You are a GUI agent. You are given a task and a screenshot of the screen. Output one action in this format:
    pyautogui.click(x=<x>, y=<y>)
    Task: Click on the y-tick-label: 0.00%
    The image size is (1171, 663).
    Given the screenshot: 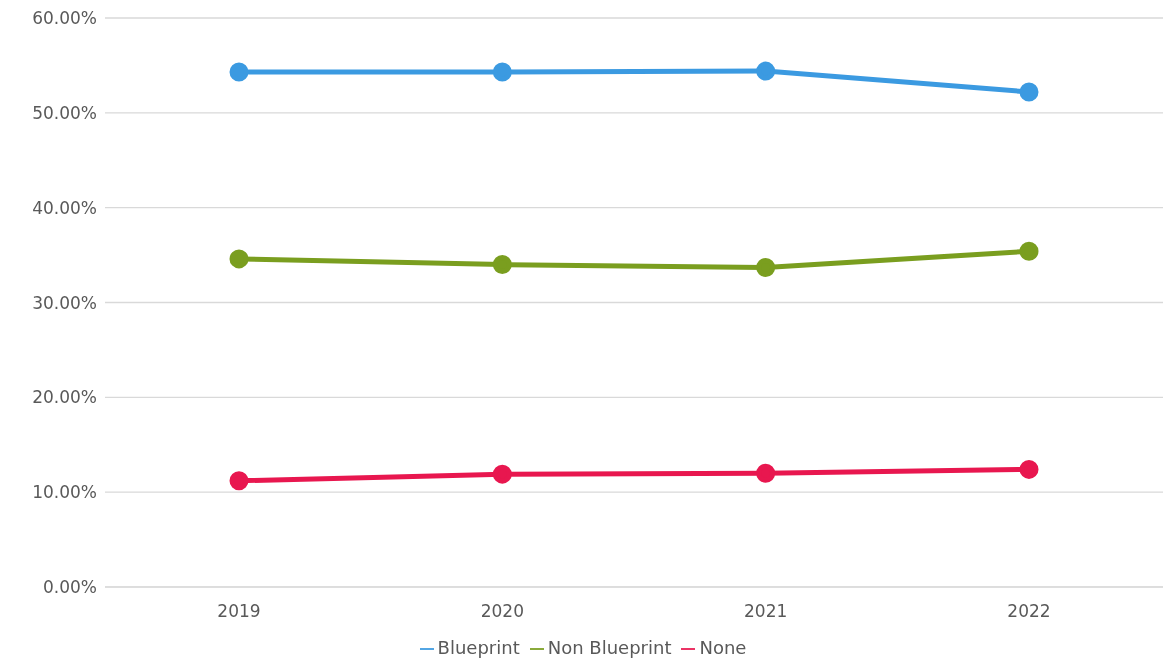 What is the action you would take?
    pyautogui.click(x=69, y=587)
    